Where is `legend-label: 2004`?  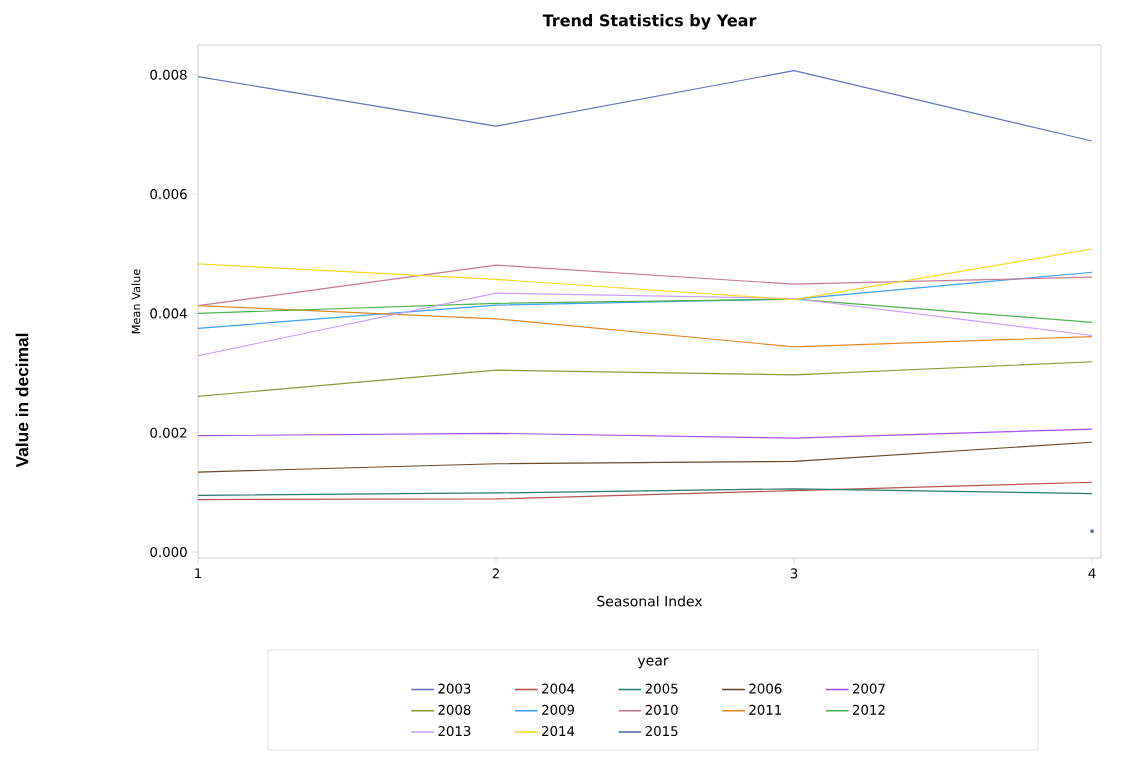
legend-label: 2004 is located at coordinates (558, 688).